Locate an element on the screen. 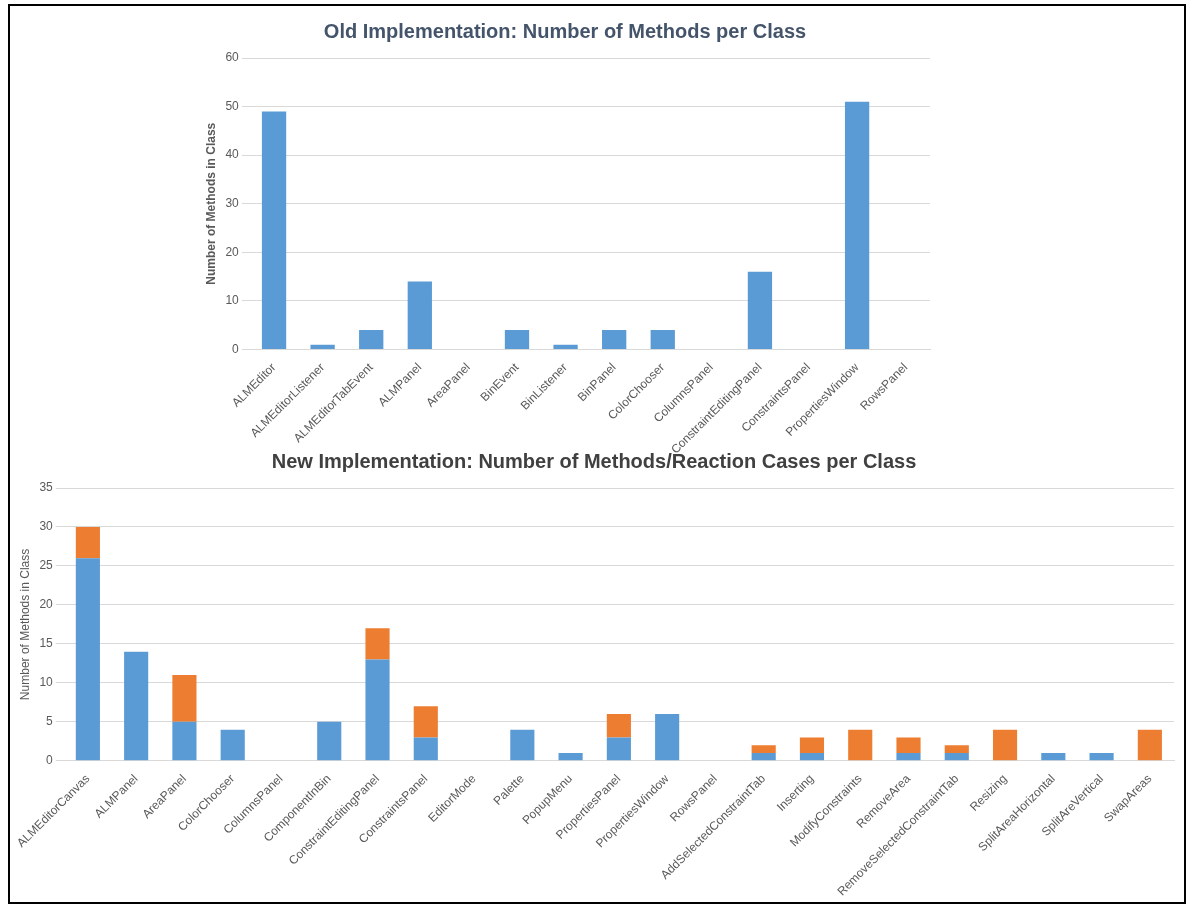 The width and height of the screenshot is (1197, 908). y-tick-label: 25 is located at coordinates (46, 565).